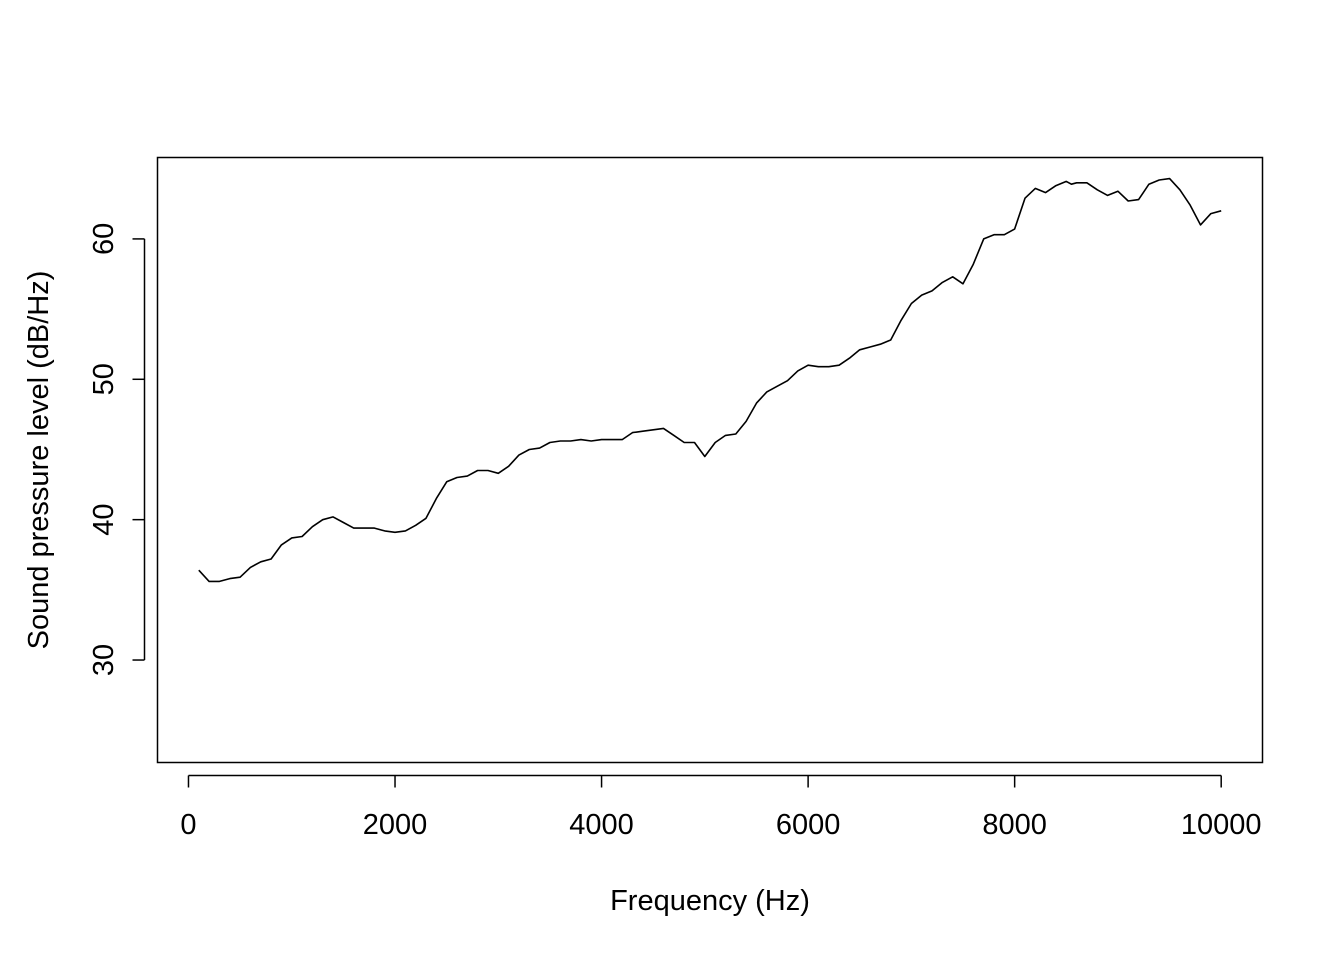  Describe the element at coordinates (104, 239) in the screenshot. I see `y-tick-label: 60` at that location.